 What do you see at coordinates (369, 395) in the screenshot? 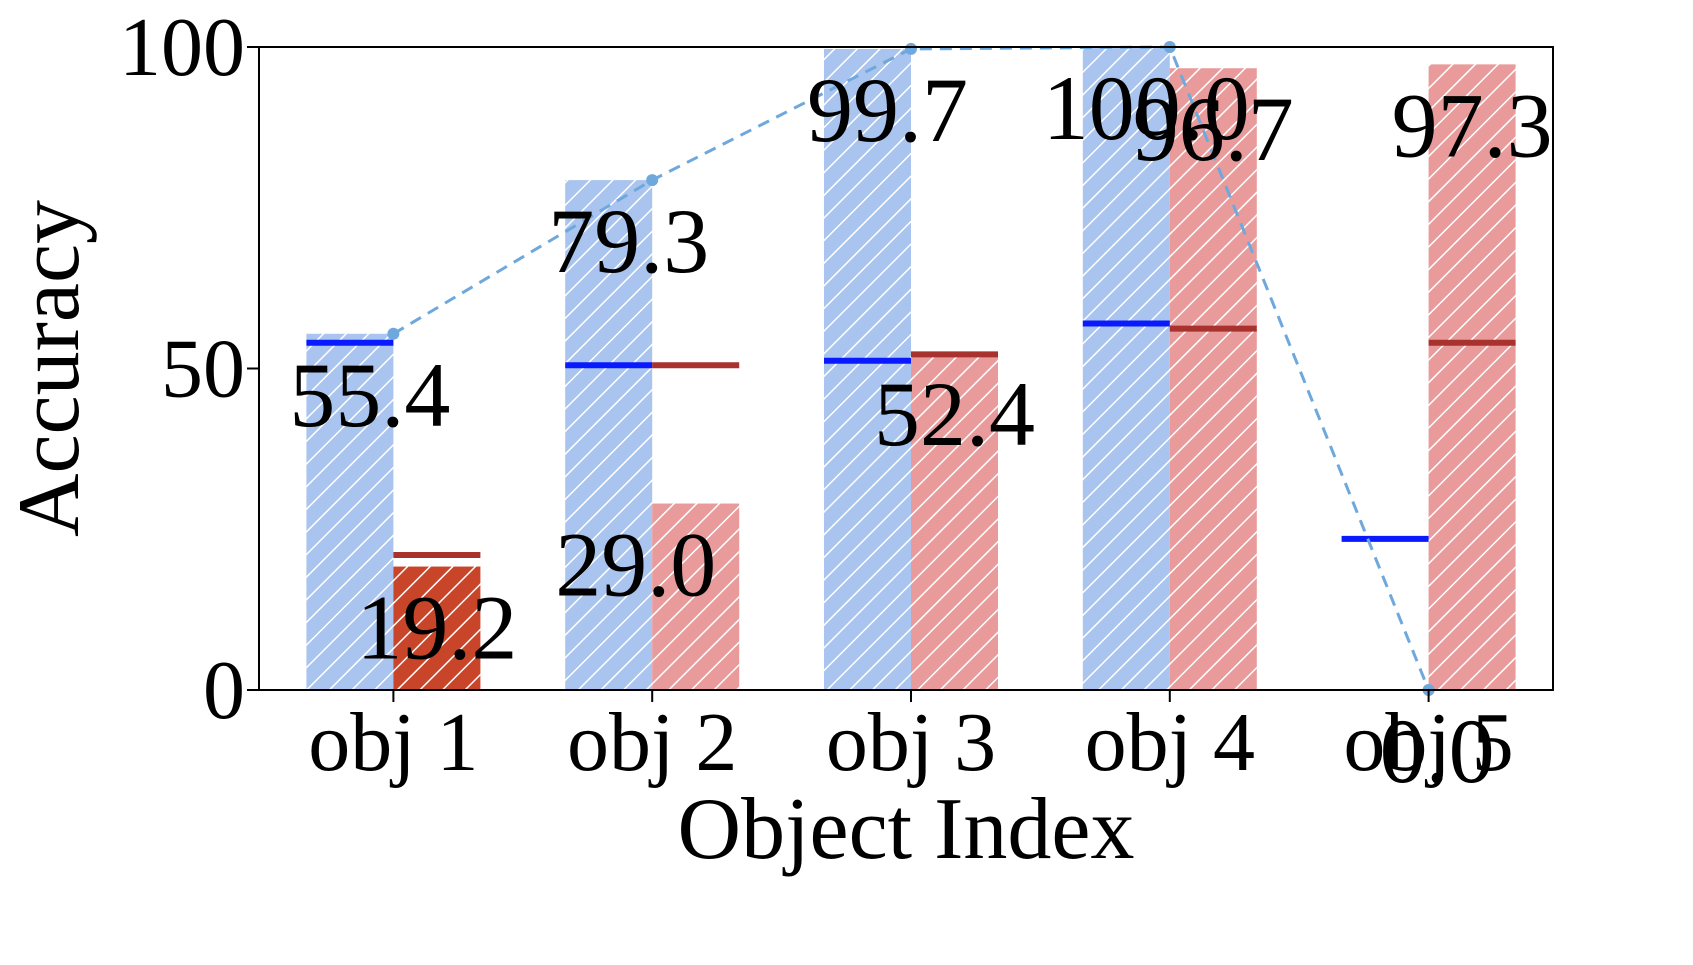
I see `data-label-s0-1: 55.4` at bounding box center [369, 395].